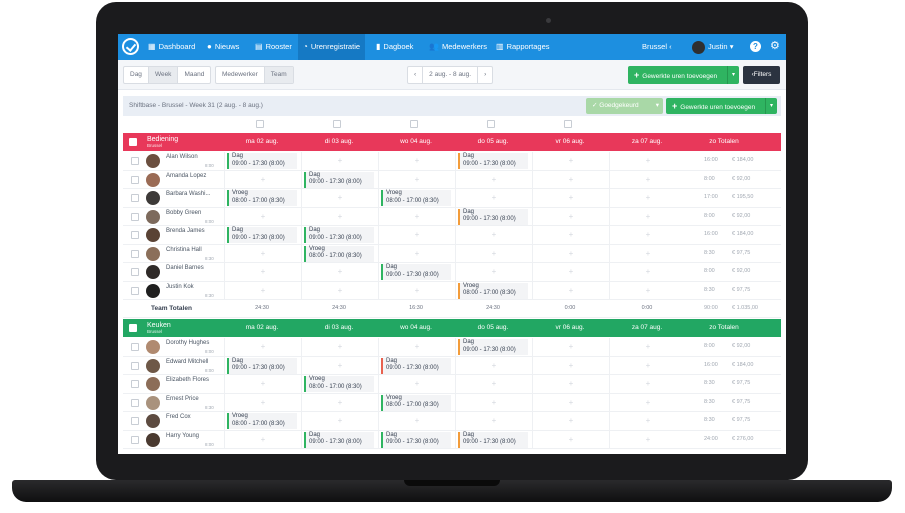 The width and height of the screenshot is (905, 513). Describe the element at coordinates (278, 75) in the screenshot. I see `view-team-button: Team` at that location.